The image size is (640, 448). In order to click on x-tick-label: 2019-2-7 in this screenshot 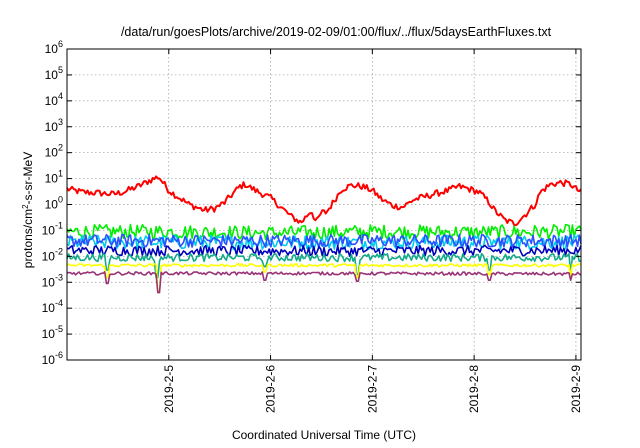, I will do `click(372, 389)`.